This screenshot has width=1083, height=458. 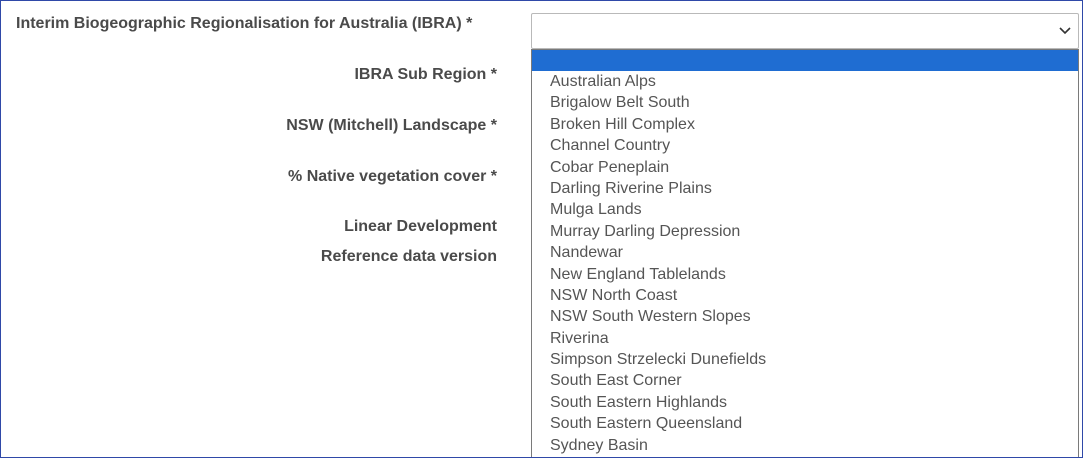 What do you see at coordinates (420, 226) in the screenshot?
I see `linear-development-label: Linear Development` at bounding box center [420, 226].